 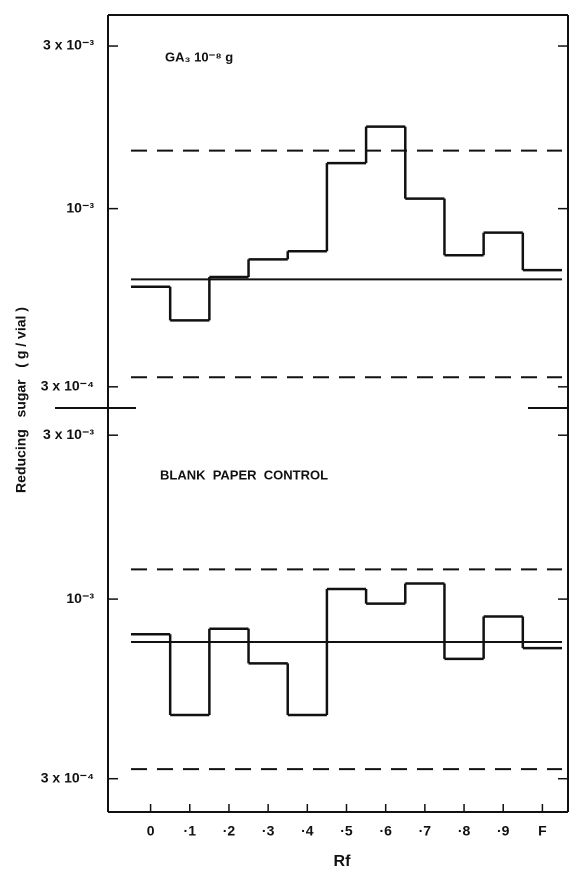 I want to click on x-tick-label: F, so click(x=542, y=831).